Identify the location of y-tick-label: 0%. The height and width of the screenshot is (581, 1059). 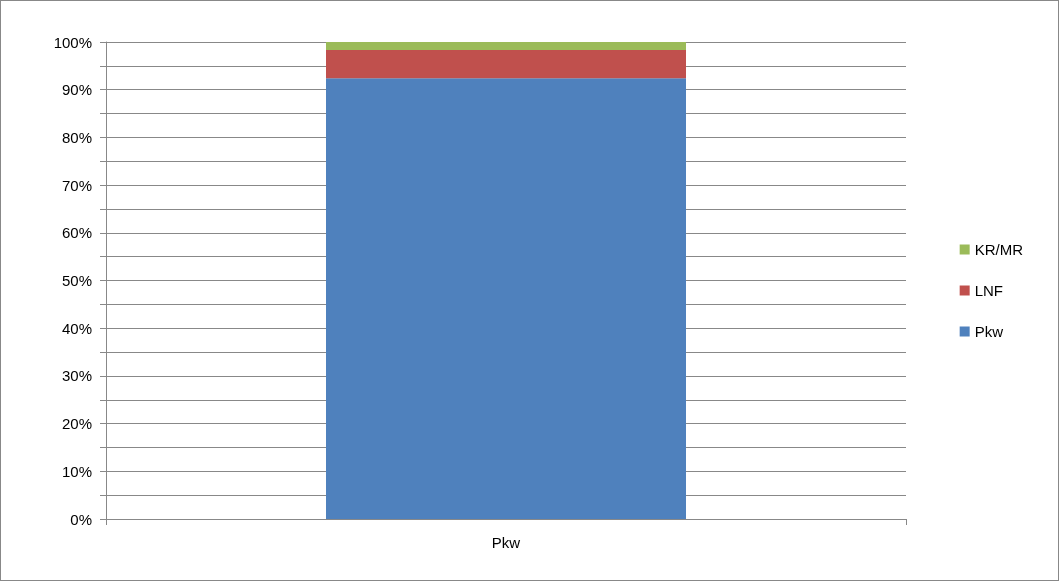
(81, 519).